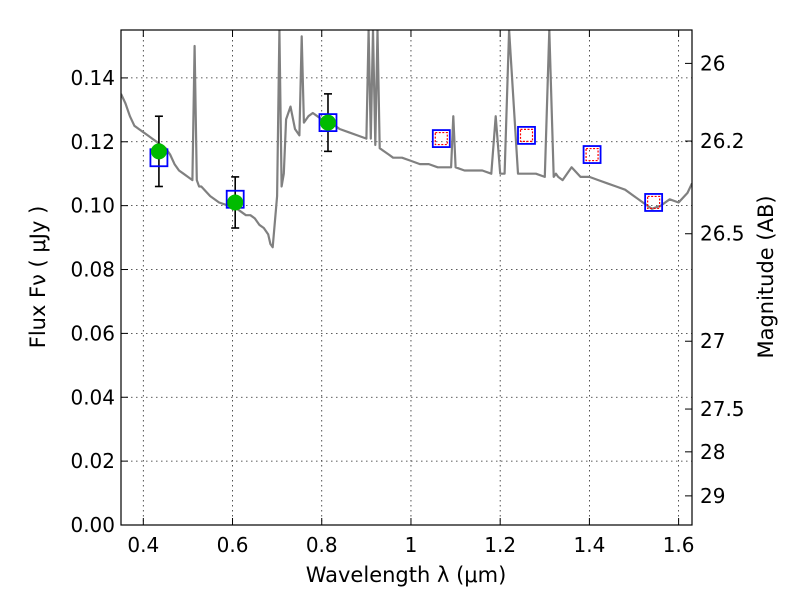  Describe the element at coordinates (712, 341) in the screenshot. I see `right-tick-label: 27` at that location.